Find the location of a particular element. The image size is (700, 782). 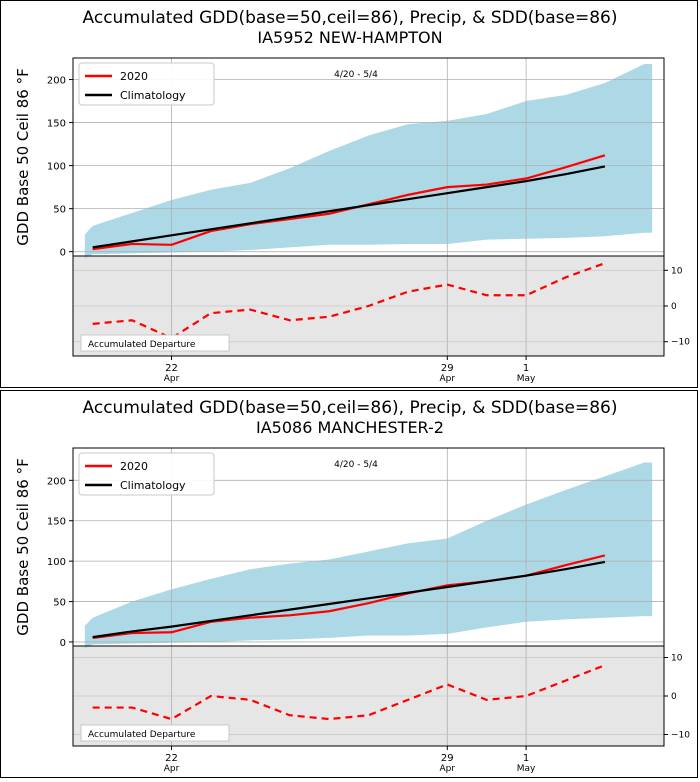

station-subtitle: IA5086 MANCHESTER-2 is located at coordinates (350, 427).